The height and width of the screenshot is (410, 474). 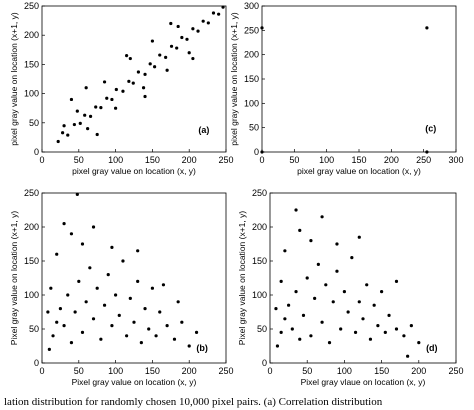 What do you see at coordinates (430, 129) in the screenshot?
I see `panel-tag: (c)` at bounding box center [430, 129].